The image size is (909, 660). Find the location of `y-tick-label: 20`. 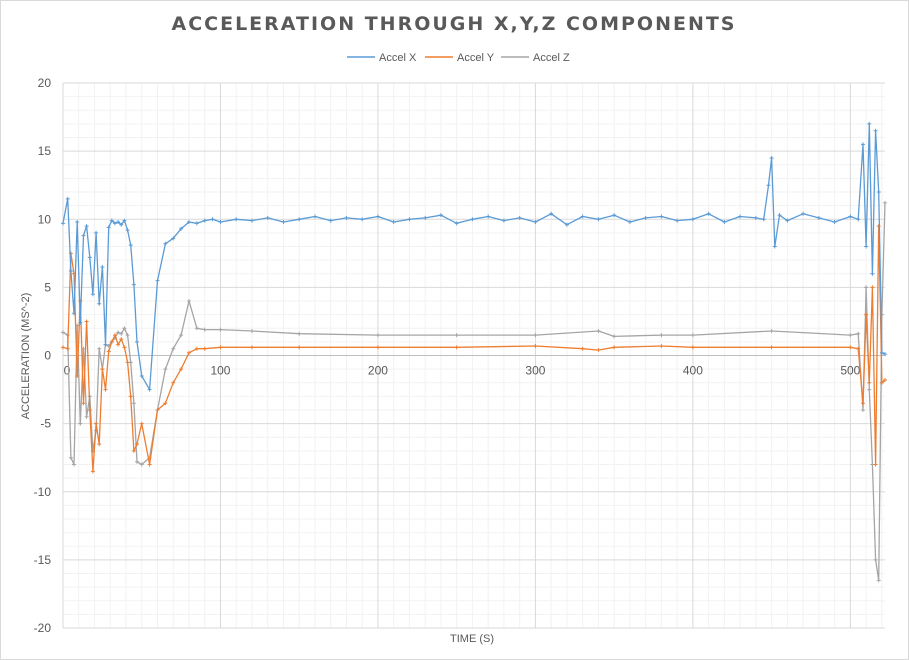

y-tick-label: 20 is located at coordinates (45, 83).